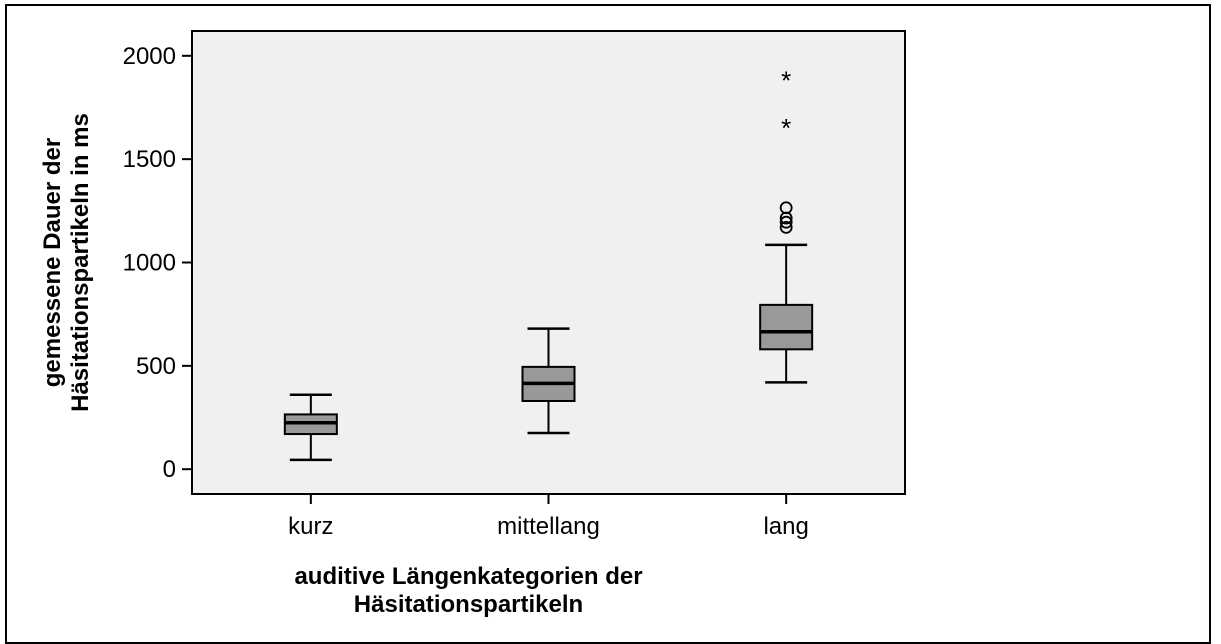  Describe the element at coordinates (785, 526) in the screenshot. I see `x-tick-label: lang` at that location.